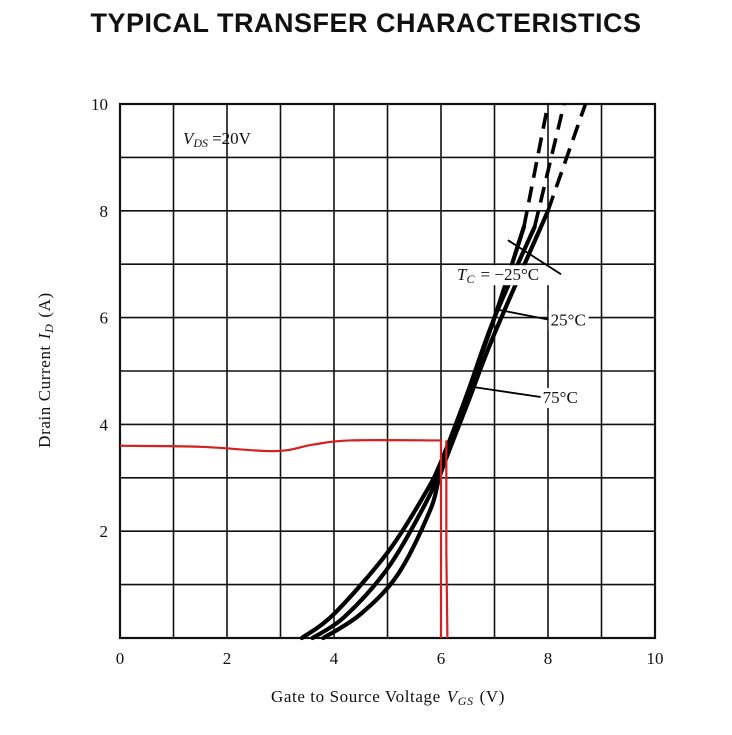 The image size is (732, 735). I want to click on y-tick-label: 6, so click(104, 318).